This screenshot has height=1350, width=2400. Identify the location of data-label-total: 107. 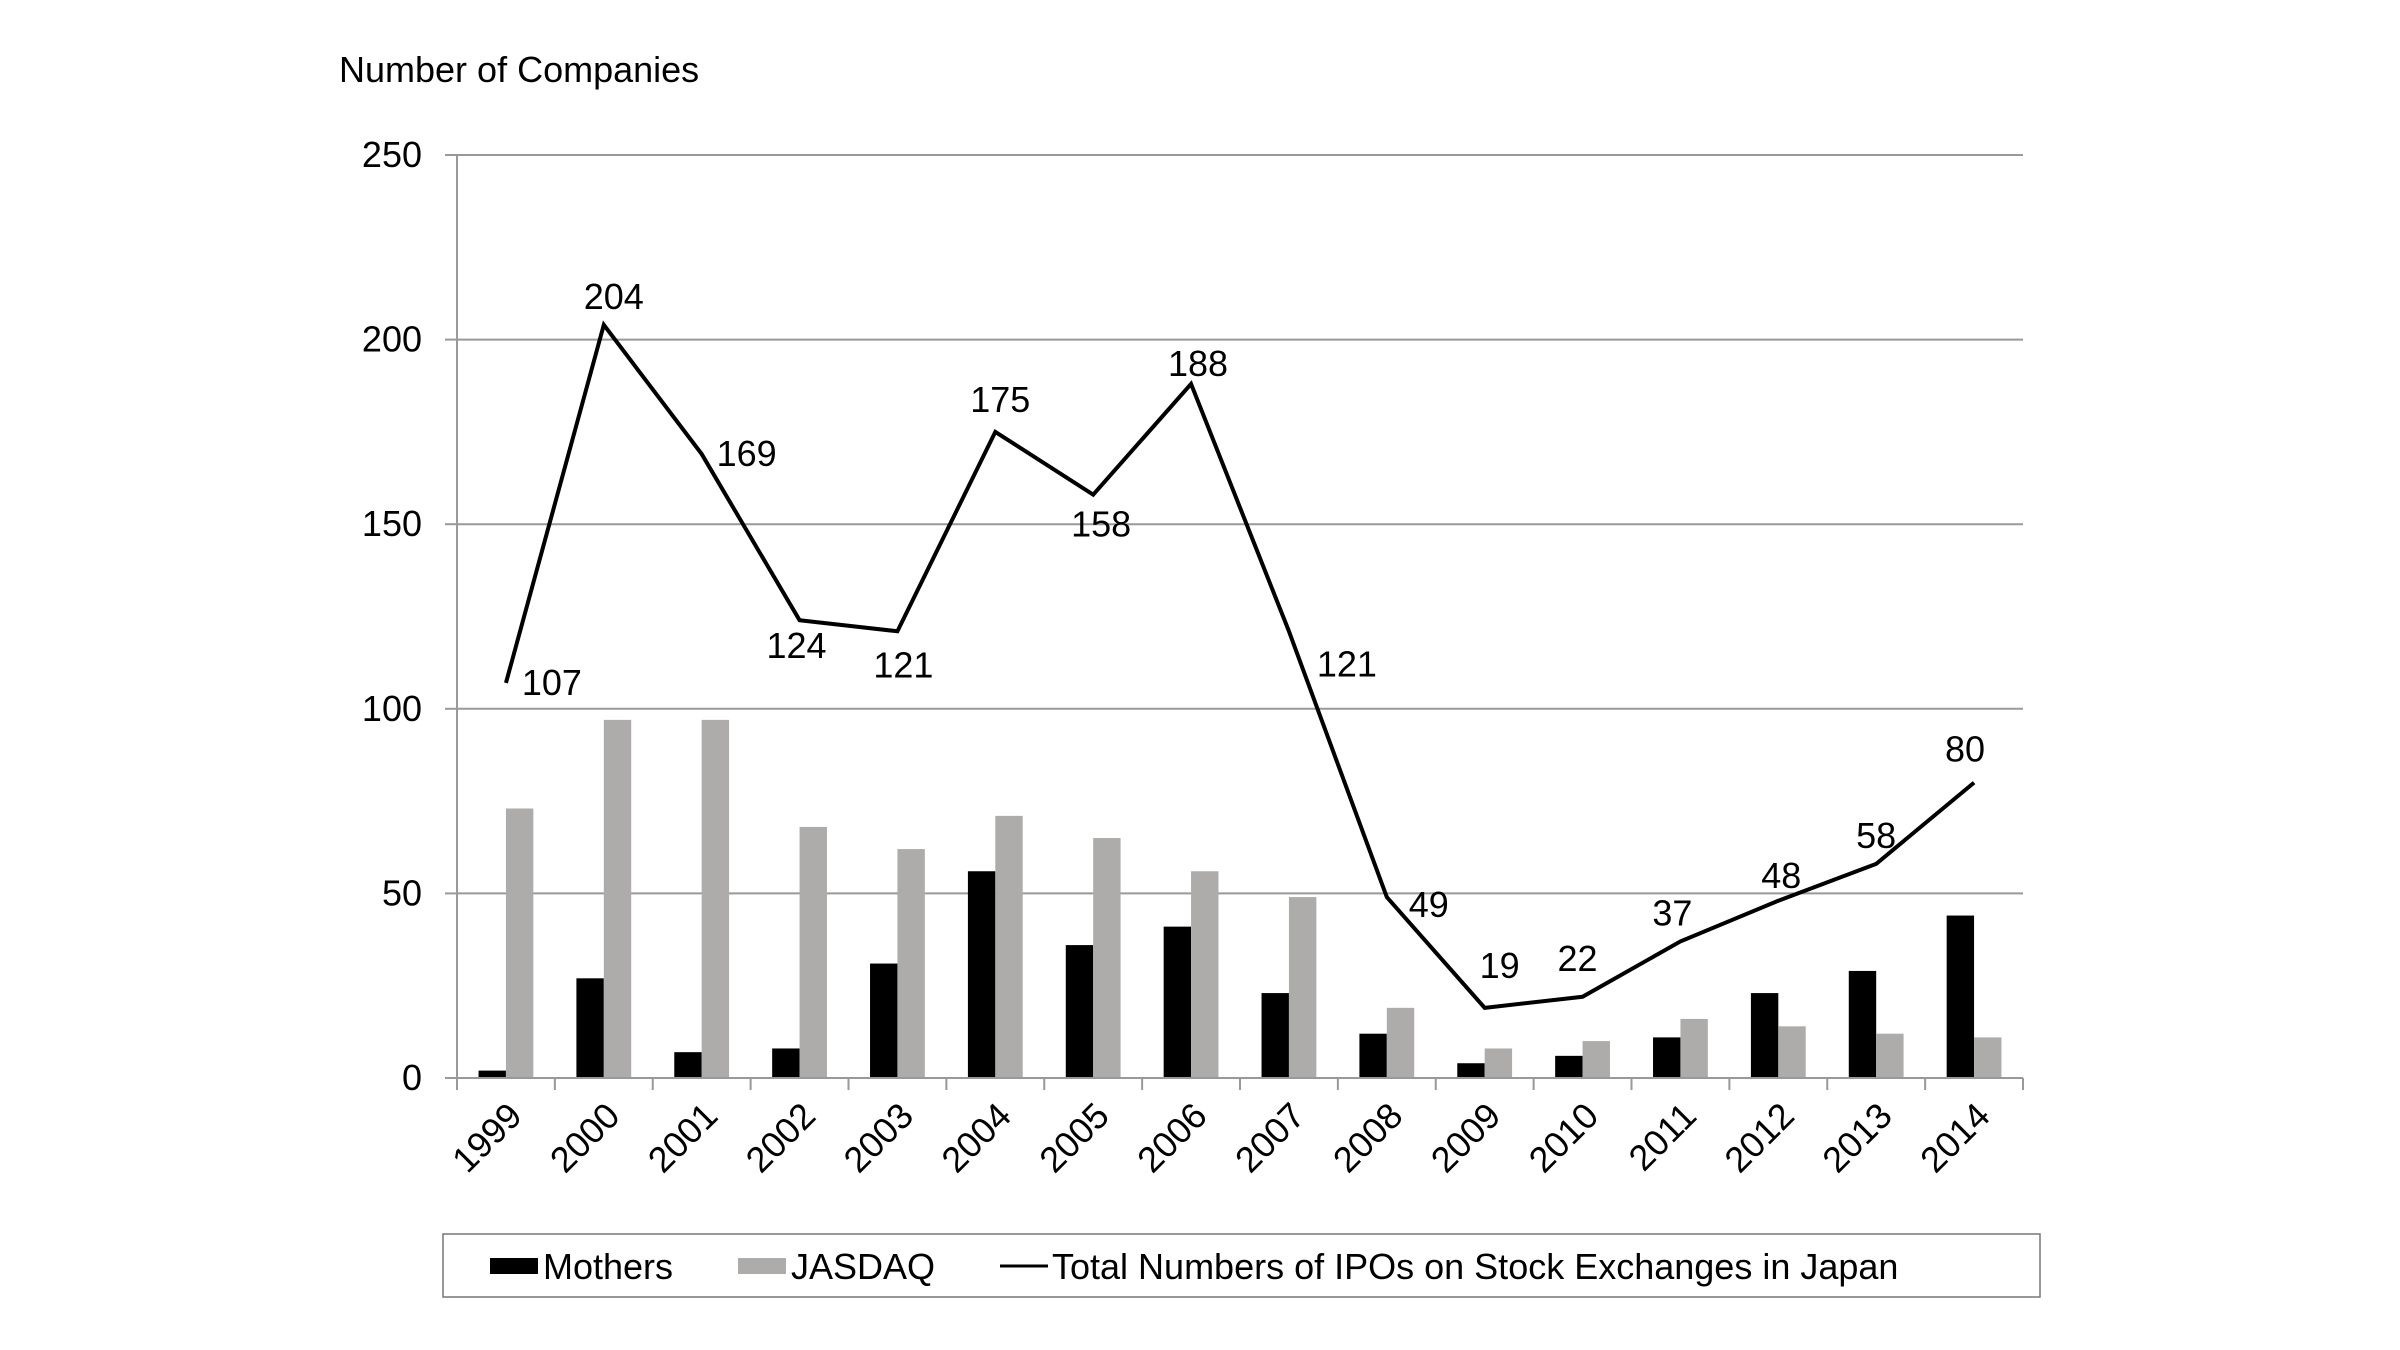
(552, 682).